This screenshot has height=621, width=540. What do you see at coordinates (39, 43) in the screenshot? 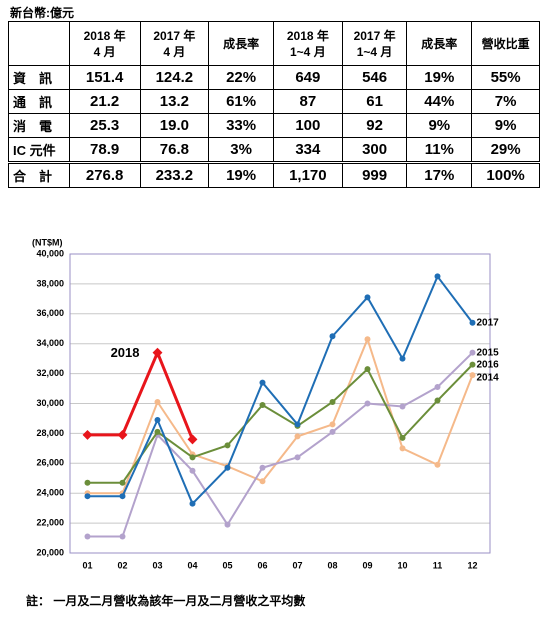
I see `header-cell` at bounding box center [39, 43].